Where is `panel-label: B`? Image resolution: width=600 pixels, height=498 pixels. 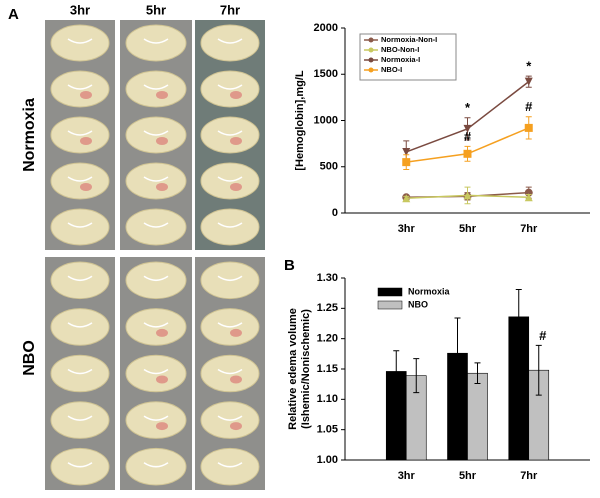 panel-label: B is located at coordinates (289, 265).